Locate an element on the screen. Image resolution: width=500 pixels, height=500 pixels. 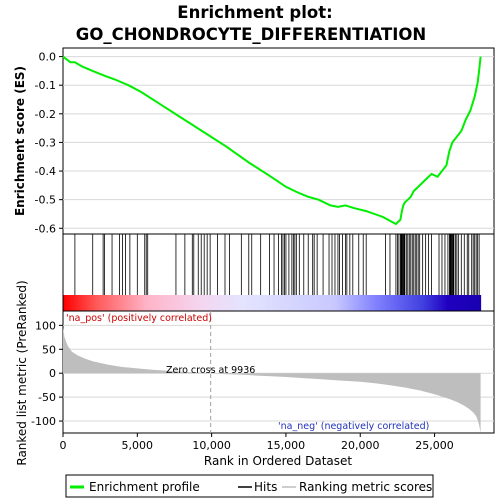
metric-tick-label: -50 is located at coordinates (47, 397).